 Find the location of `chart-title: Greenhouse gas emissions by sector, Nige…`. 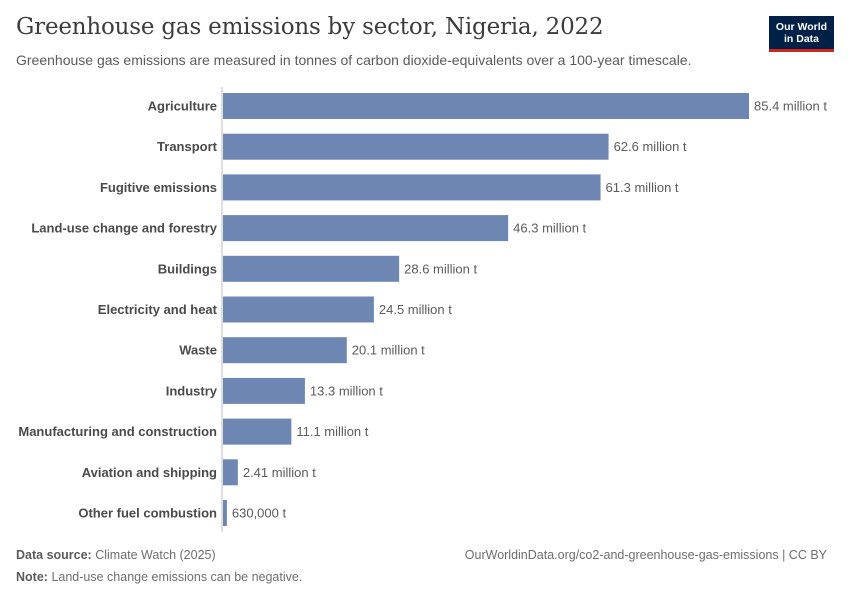

chart-title: Greenhouse gas emissions by sector, Nige… is located at coordinates (310, 27).